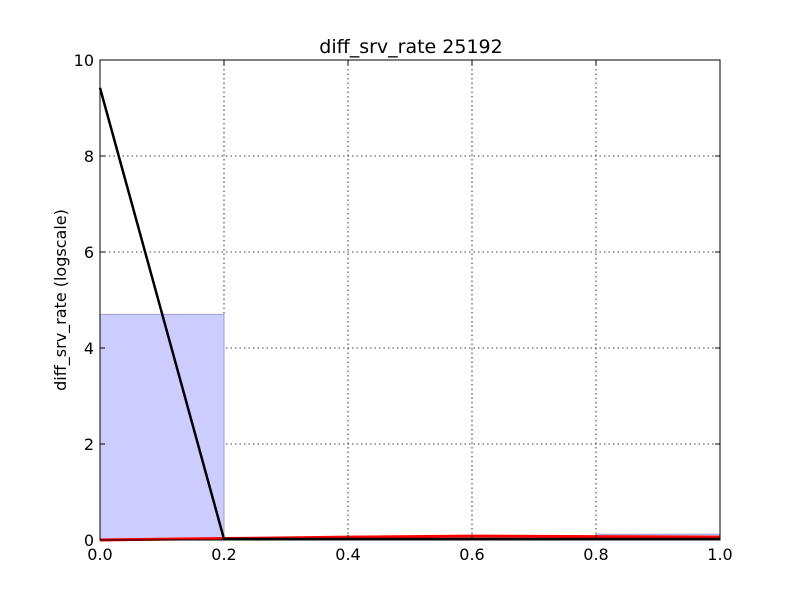 This screenshot has height=600, width=800. What do you see at coordinates (89, 444) in the screenshot?
I see `y-tick-label: 2` at bounding box center [89, 444].